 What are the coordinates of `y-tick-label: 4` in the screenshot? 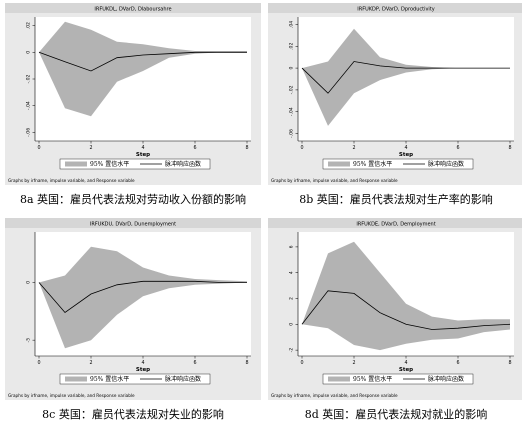 It's located at (292, 272).